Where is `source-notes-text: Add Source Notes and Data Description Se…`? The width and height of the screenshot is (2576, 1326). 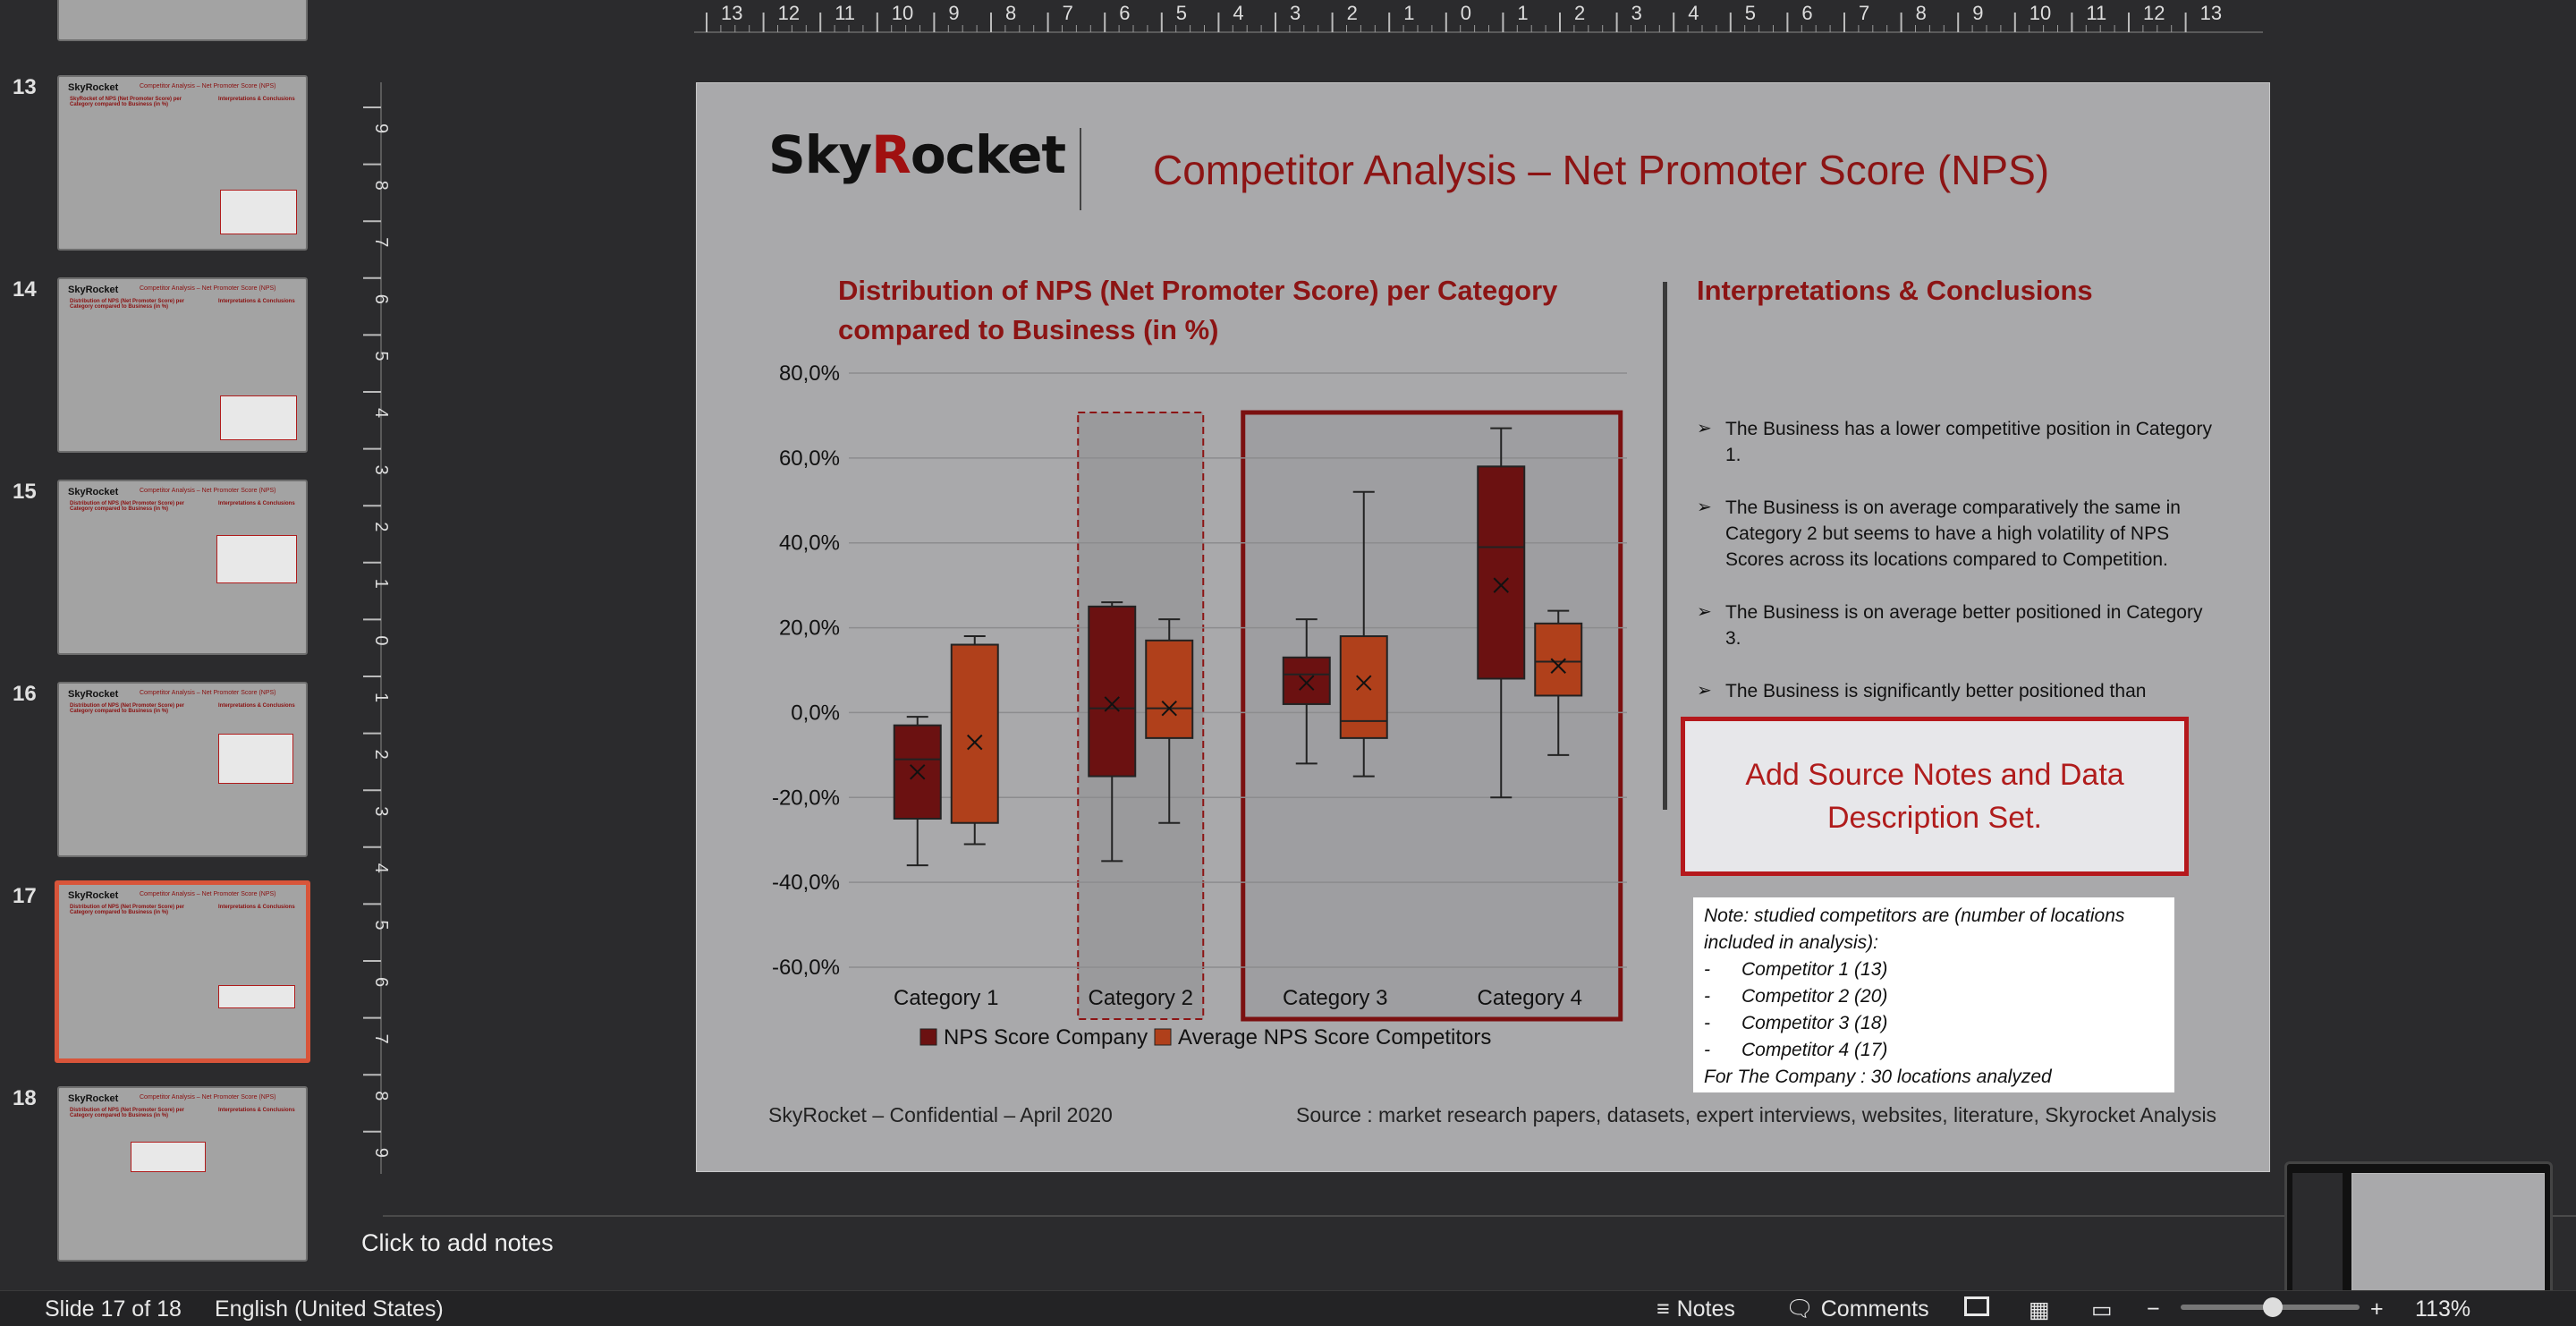
source-notes-text: Add Source Notes and Data Description Se… is located at coordinates (1934, 796).